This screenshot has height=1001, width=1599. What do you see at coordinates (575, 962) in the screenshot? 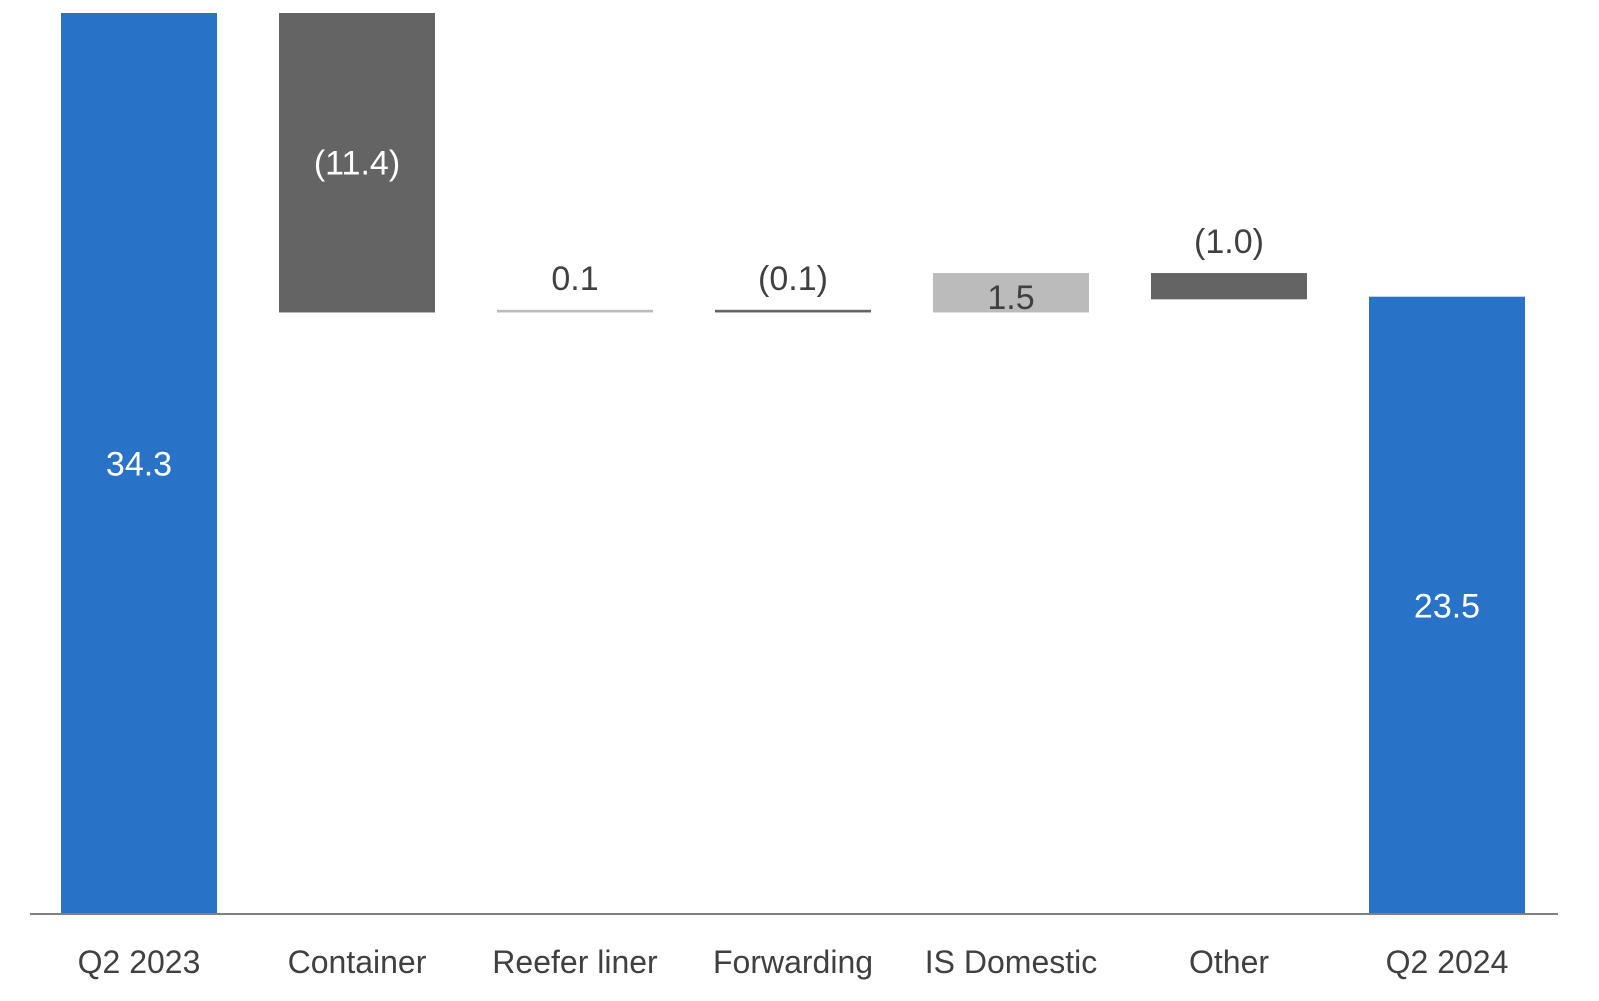
I see `x-tick-label-reefer-liner: Reefer liner` at bounding box center [575, 962].